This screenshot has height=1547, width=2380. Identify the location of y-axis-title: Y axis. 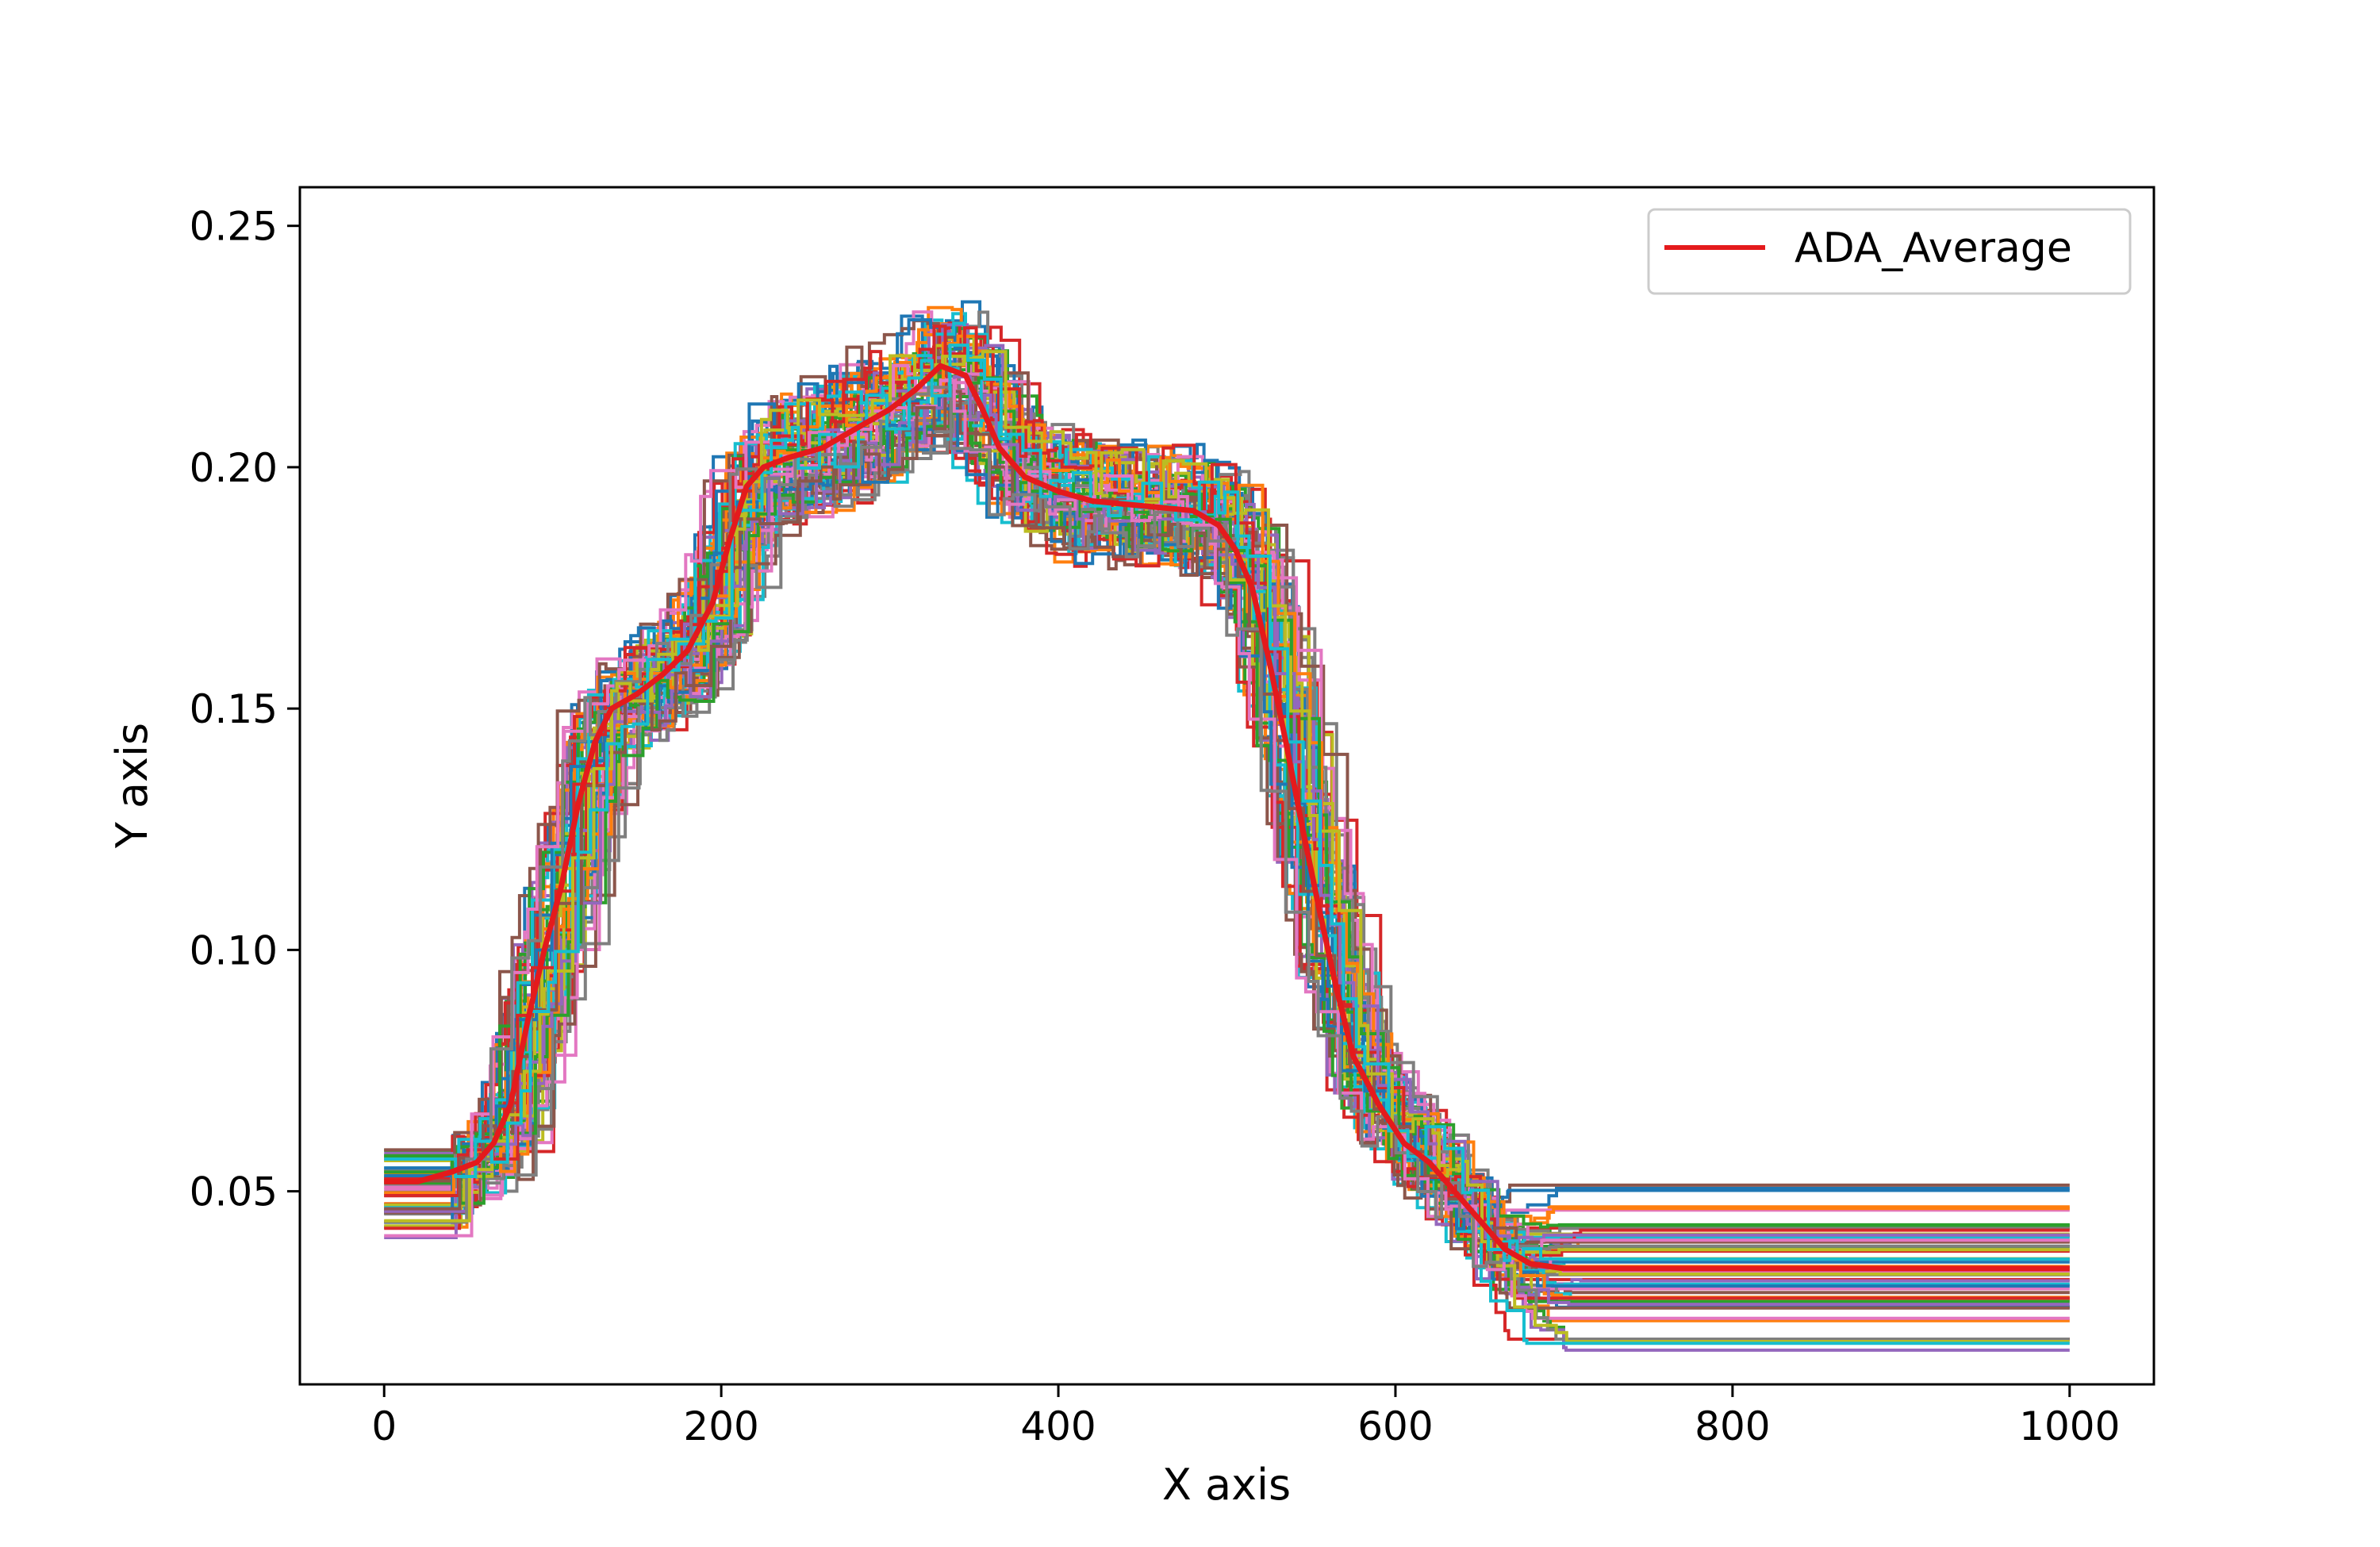
(132, 786).